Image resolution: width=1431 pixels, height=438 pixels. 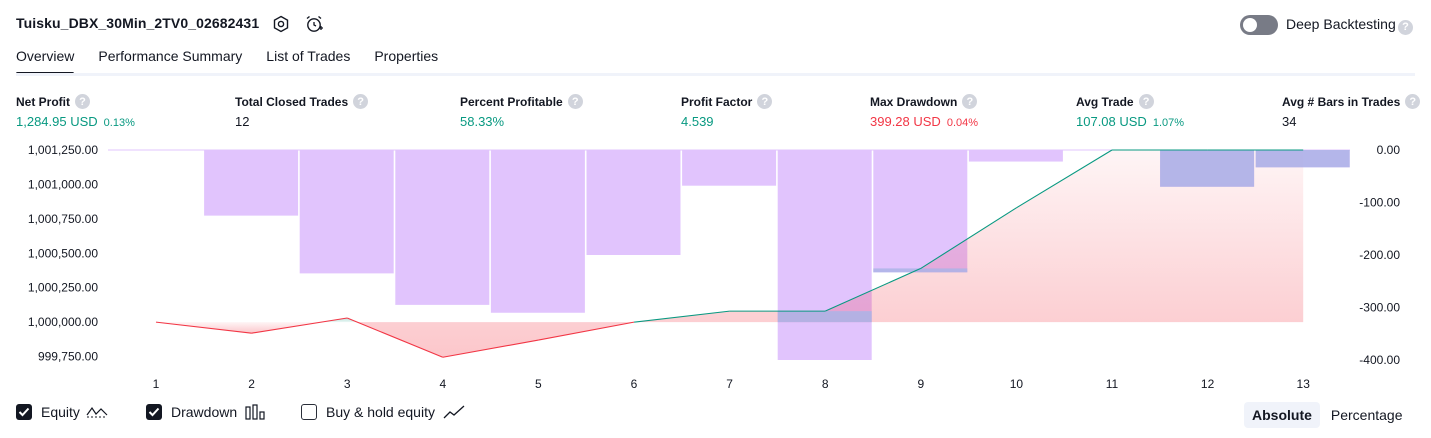 What do you see at coordinates (442, 384) in the screenshot?
I see `x-axis-tick: 4` at bounding box center [442, 384].